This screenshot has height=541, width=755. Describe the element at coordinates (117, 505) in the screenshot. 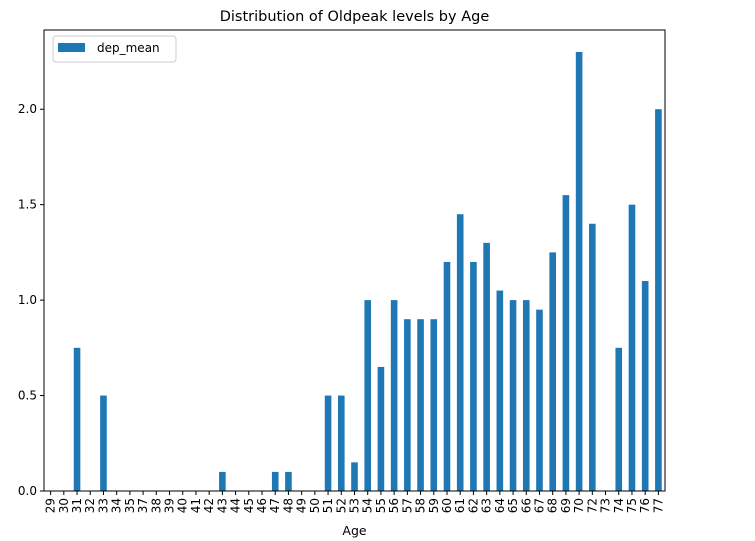

I see `x-tick-label: 34` at that location.